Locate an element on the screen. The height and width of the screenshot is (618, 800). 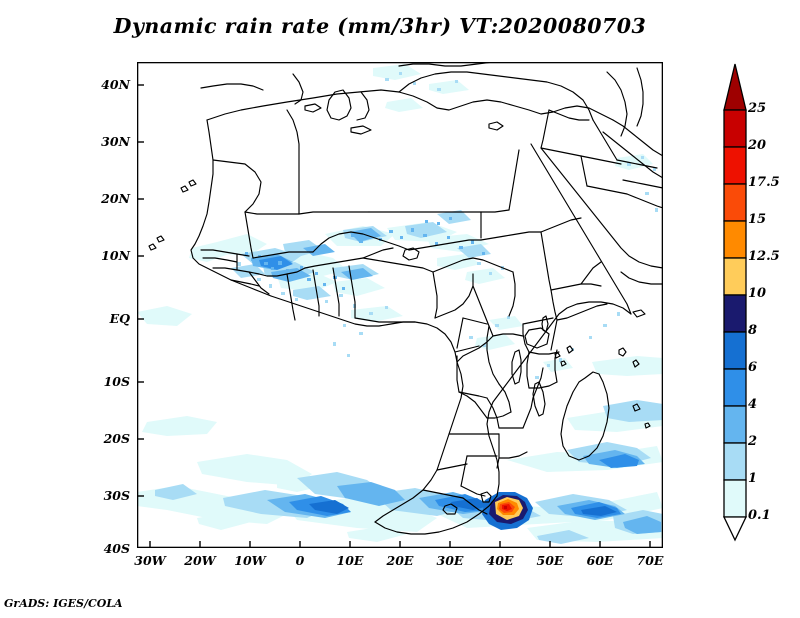
y-tick-label: 20S is located at coordinates (116, 438).